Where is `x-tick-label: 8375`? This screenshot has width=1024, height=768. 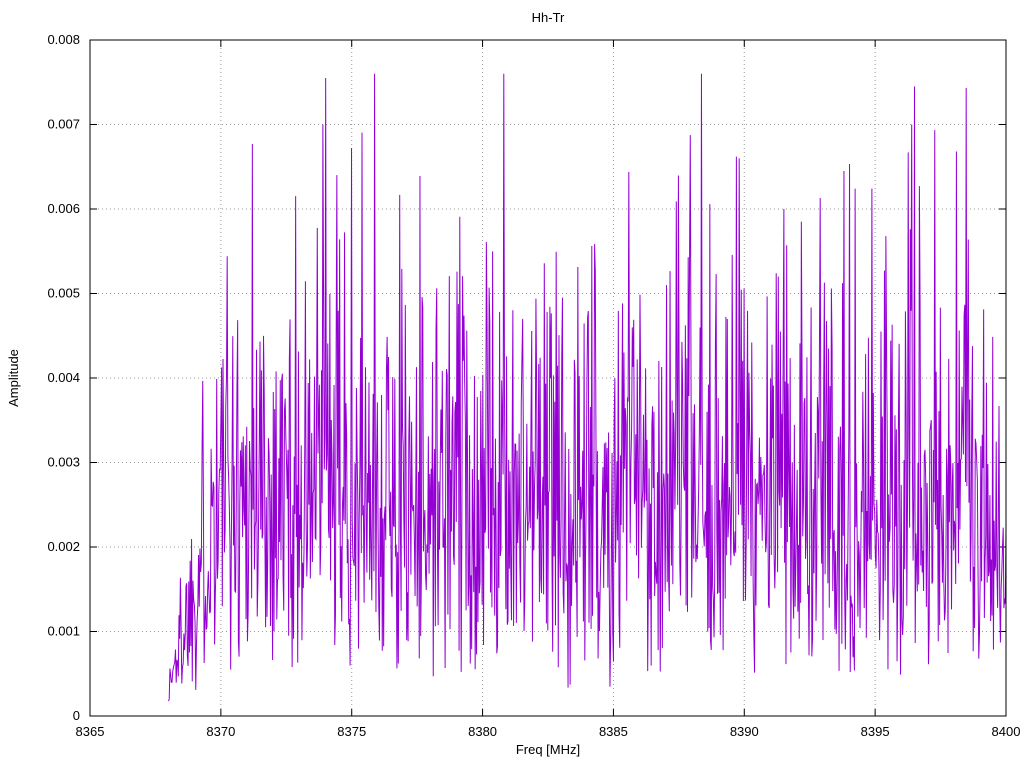
x-tick-label: 8375 is located at coordinates (351, 731).